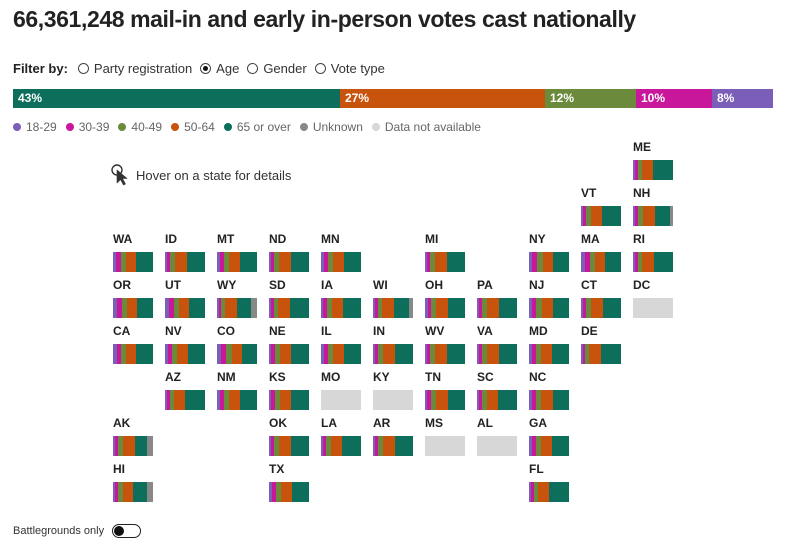 This screenshot has height=556, width=798. What do you see at coordinates (393, 298) in the screenshot?
I see `state-tile-wi: WI` at bounding box center [393, 298].